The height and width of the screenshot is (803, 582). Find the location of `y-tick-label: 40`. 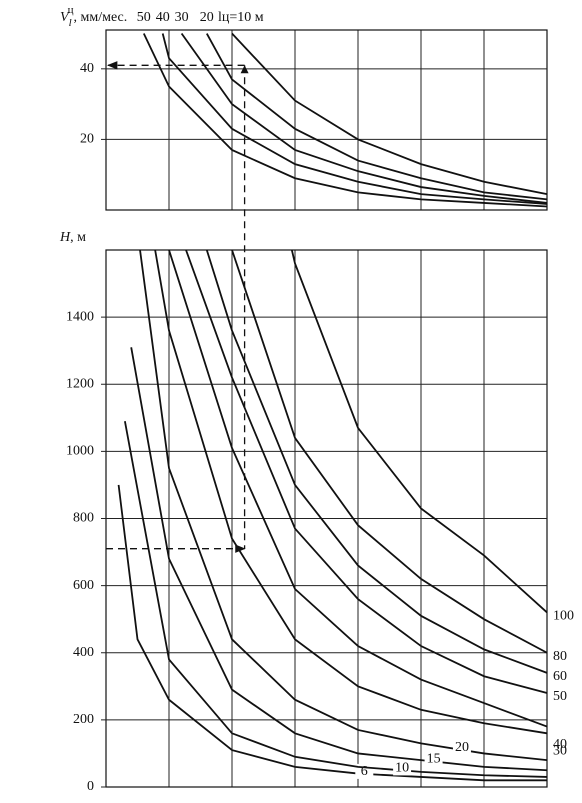

y-tick-label: 40 is located at coordinates (87, 68).